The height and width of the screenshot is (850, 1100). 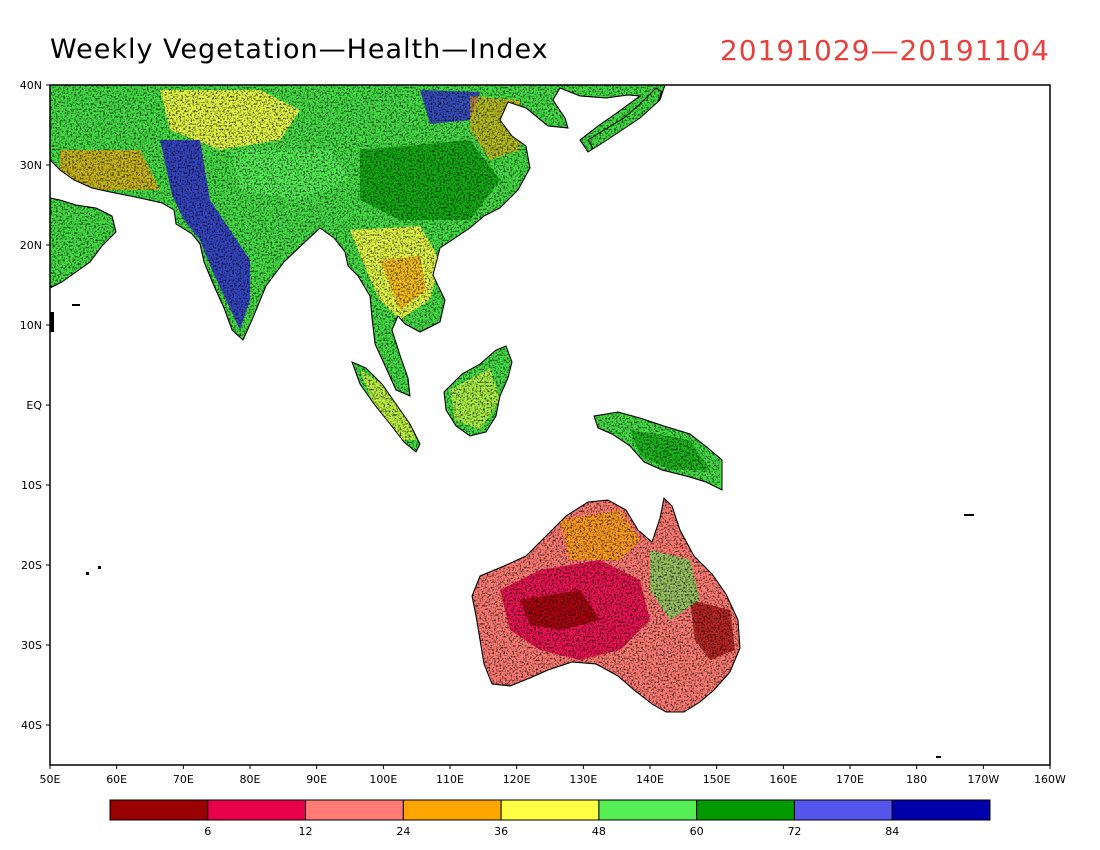 I want to click on lon-tick-label: 180, so click(x=916, y=779).